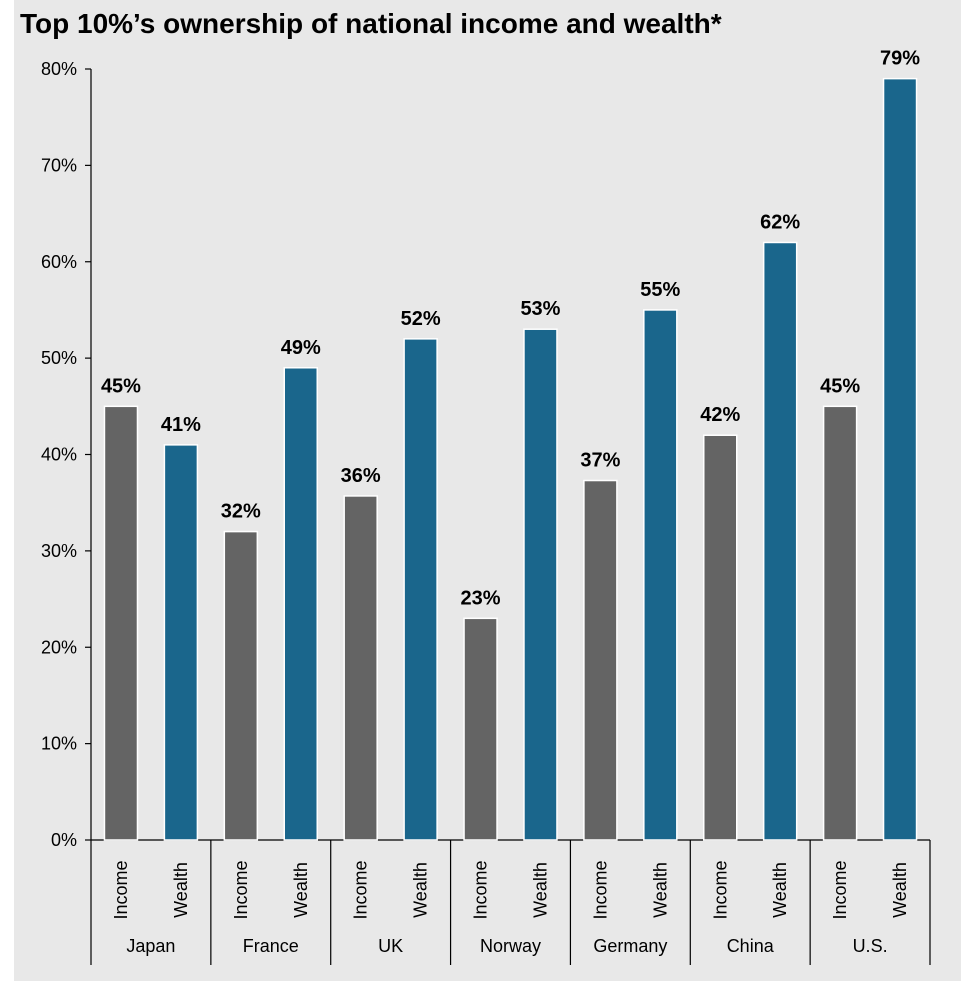 The width and height of the screenshot is (961, 981). What do you see at coordinates (181, 642) in the screenshot?
I see `bar-wealth-japan` at bounding box center [181, 642].